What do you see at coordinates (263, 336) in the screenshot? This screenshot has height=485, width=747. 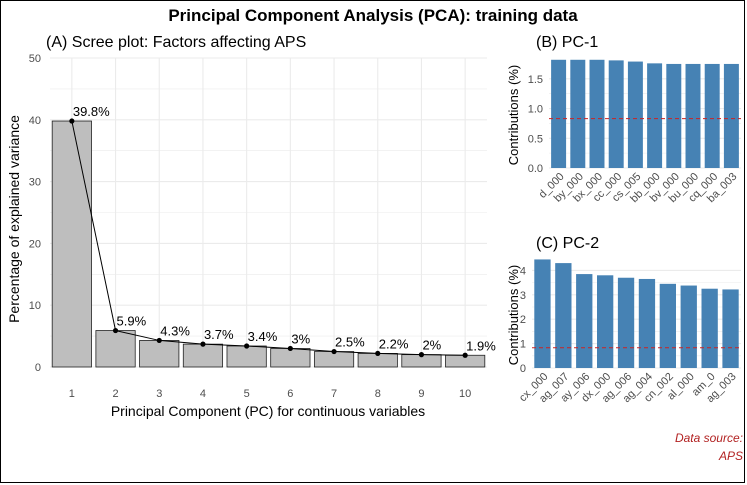 I see `scree-data-label: 3.4%` at bounding box center [263, 336].